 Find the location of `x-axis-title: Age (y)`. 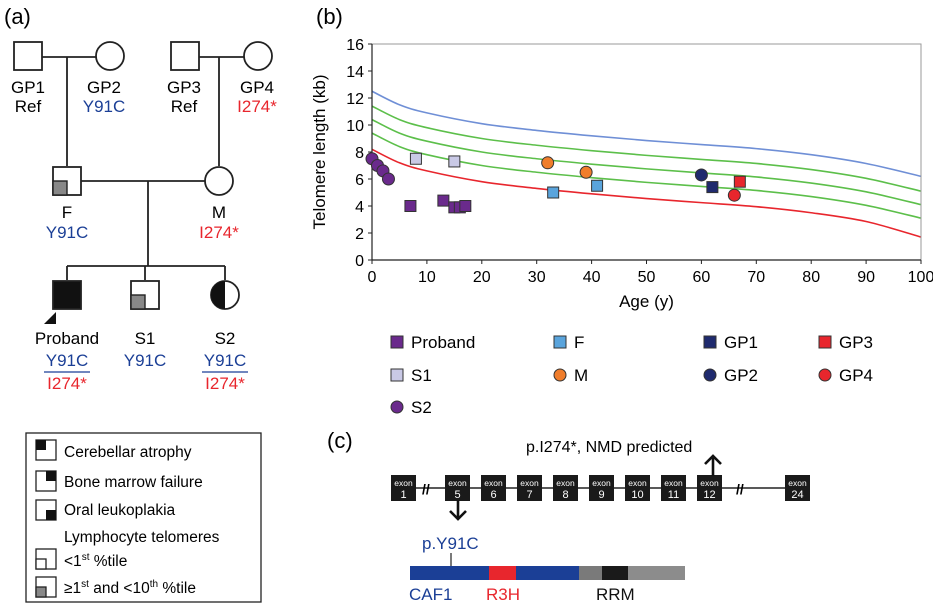

x-axis-title: Age (y) is located at coordinates (646, 301).